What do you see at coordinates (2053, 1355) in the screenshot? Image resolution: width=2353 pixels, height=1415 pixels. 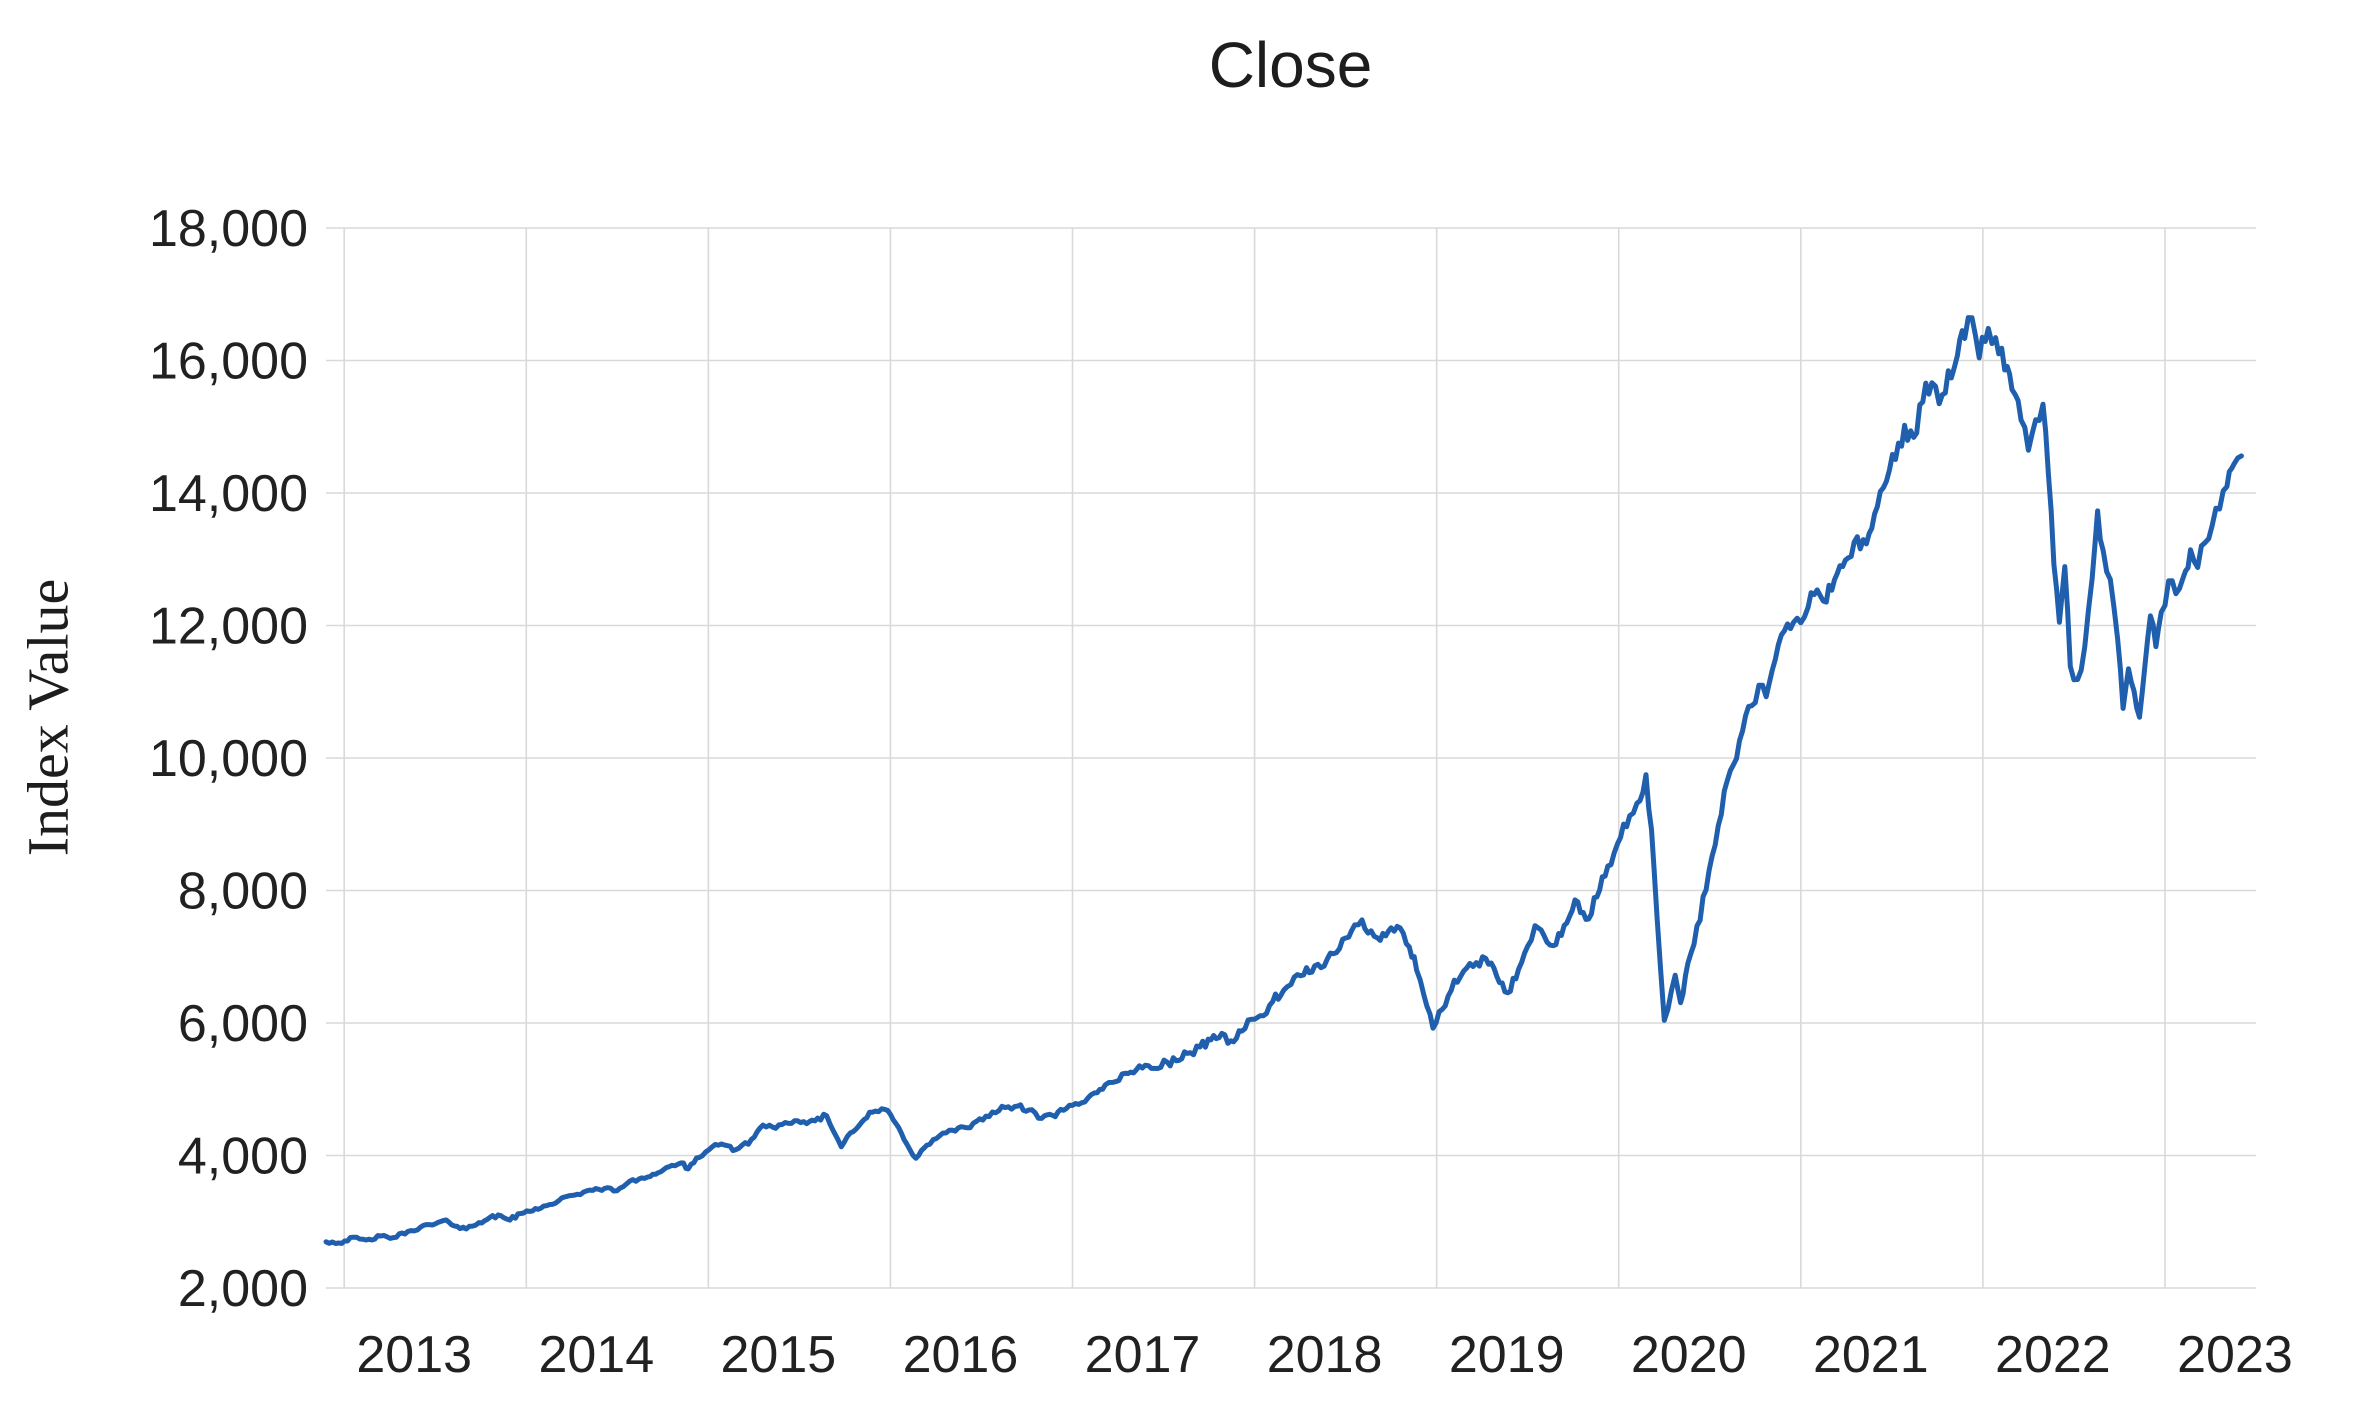 I see `x-tick-label: 2022` at bounding box center [2053, 1355].